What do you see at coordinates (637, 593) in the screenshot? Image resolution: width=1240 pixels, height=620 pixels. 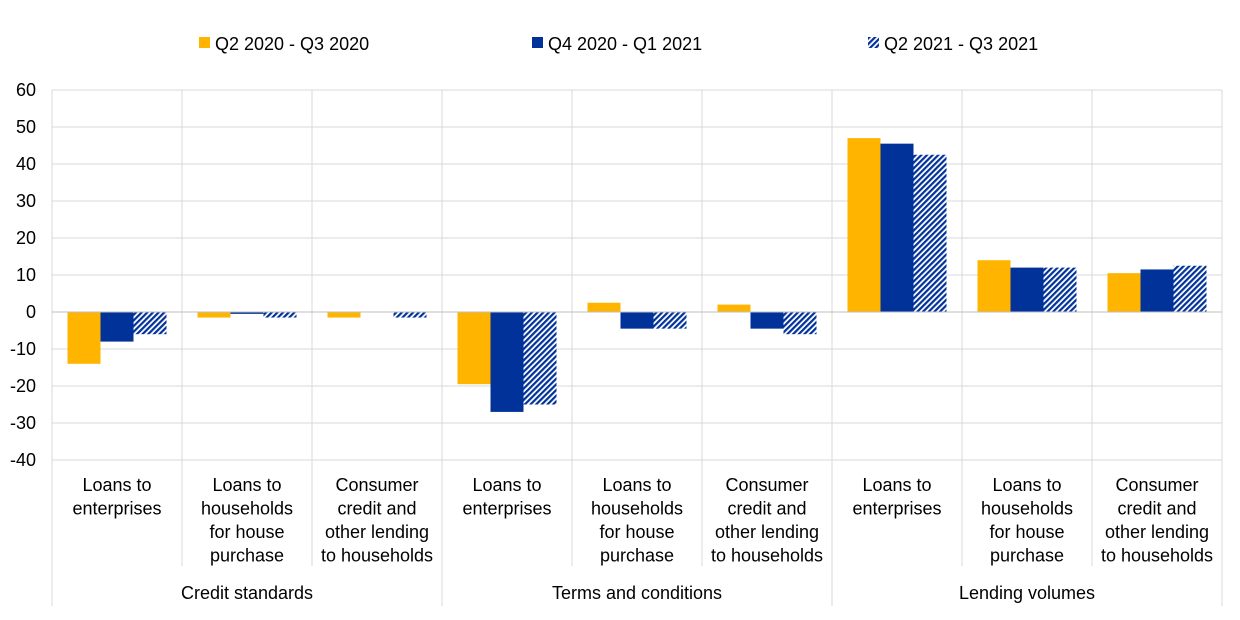 I see `group-label: Terms and conditions` at bounding box center [637, 593].